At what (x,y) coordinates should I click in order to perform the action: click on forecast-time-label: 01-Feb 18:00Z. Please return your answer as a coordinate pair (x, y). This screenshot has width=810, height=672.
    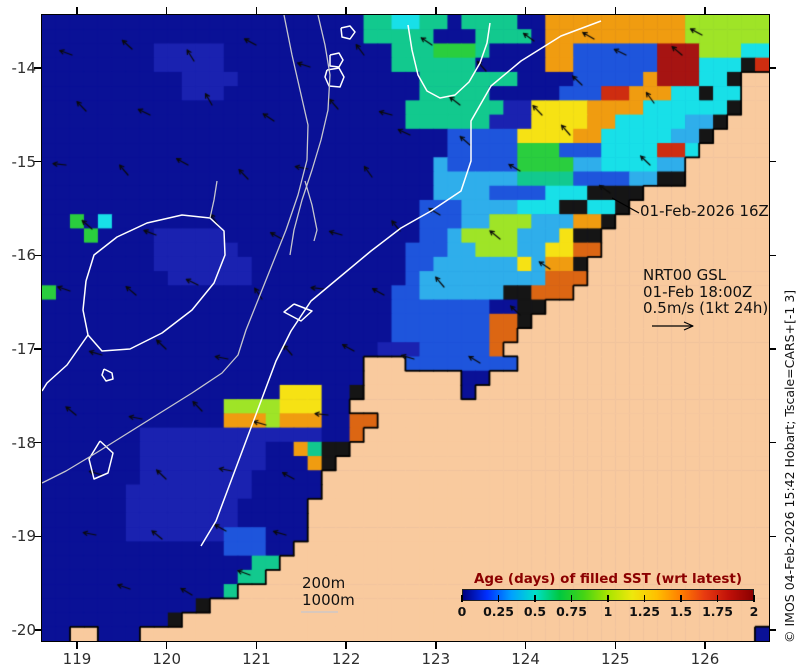
    Looking at the image, I should click on (698, 291).